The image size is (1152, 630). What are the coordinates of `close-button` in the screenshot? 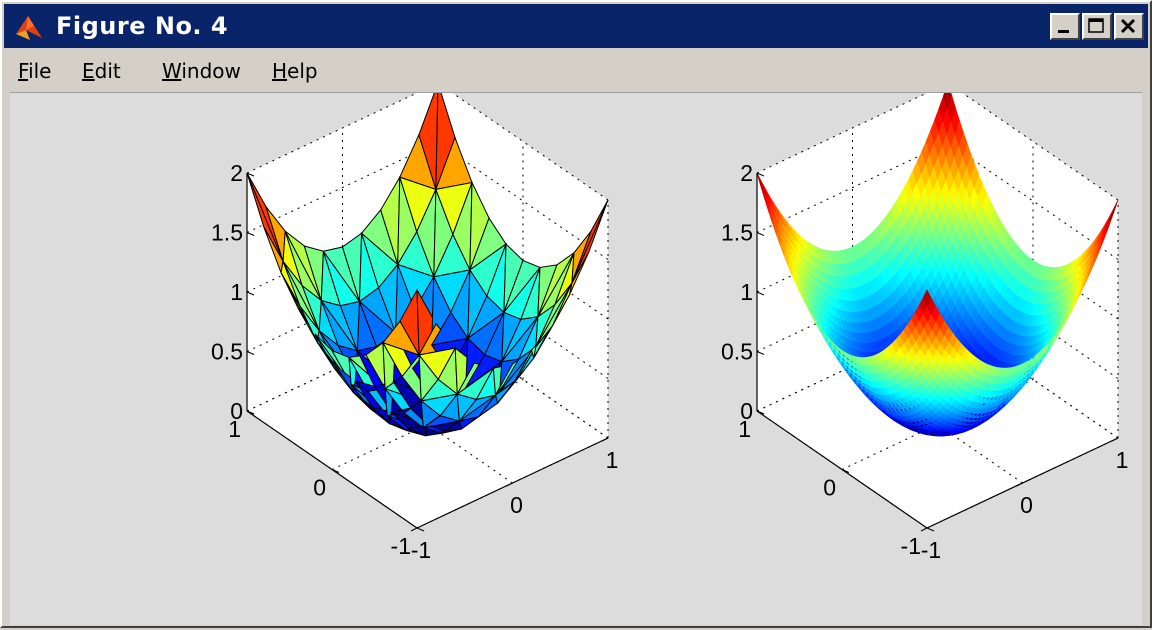 It's located at (1129, 26).